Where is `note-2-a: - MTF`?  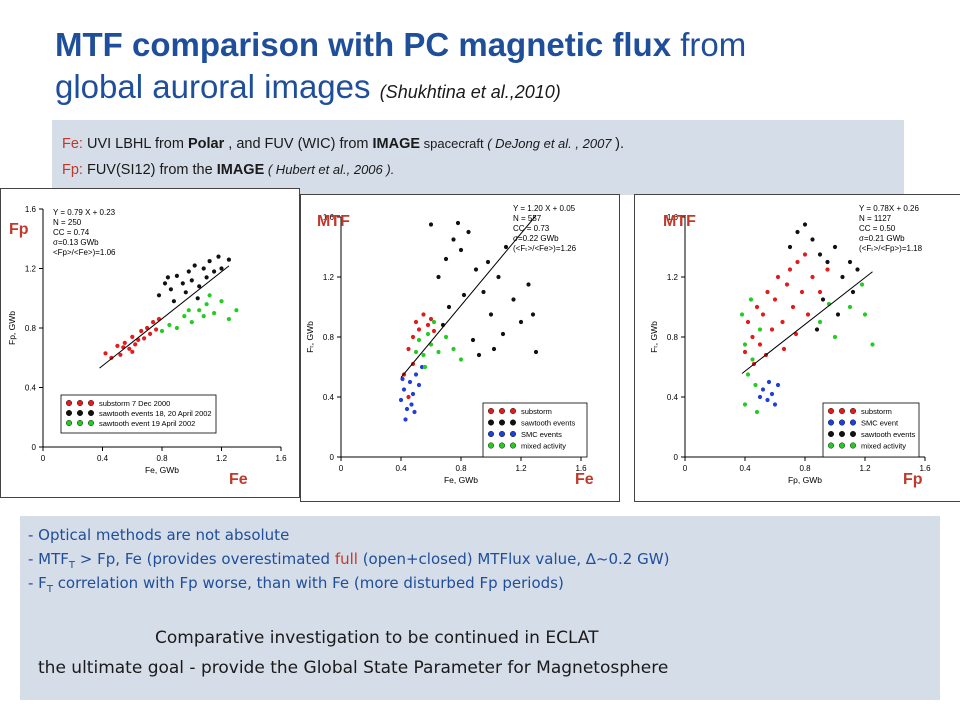
note-2-a: - MTF is located at coordinates (48, 559).